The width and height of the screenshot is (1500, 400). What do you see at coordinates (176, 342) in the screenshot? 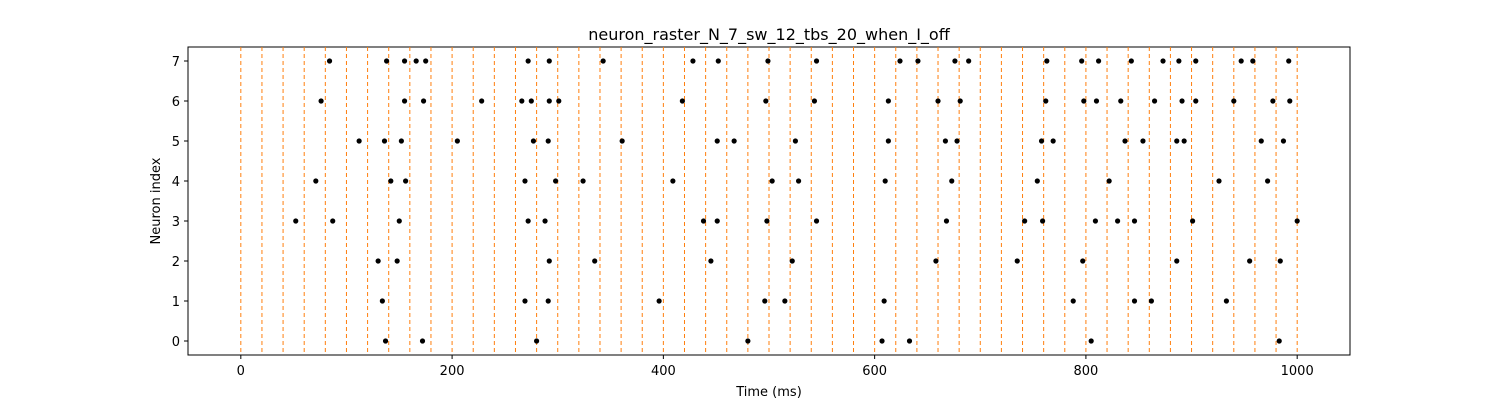
I see `y-tick-label: 0` at bounding box center [176, 342].